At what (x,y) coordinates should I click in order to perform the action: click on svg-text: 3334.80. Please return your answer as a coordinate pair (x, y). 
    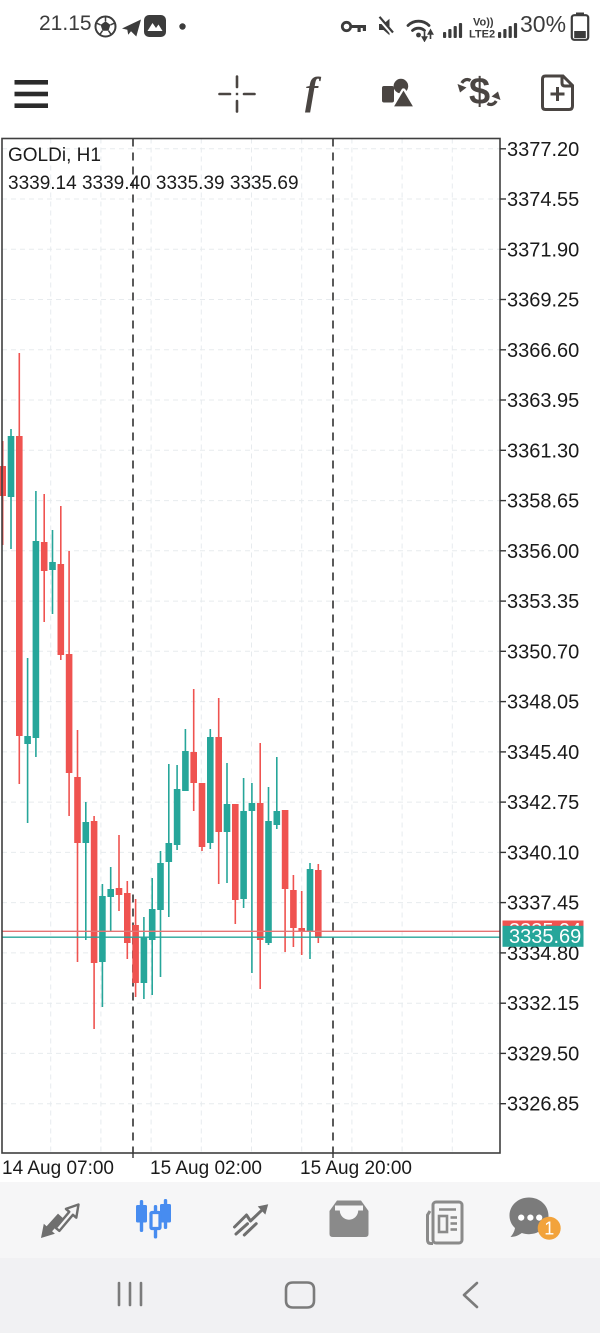
    Looking at the image, I should click on (543, 954).